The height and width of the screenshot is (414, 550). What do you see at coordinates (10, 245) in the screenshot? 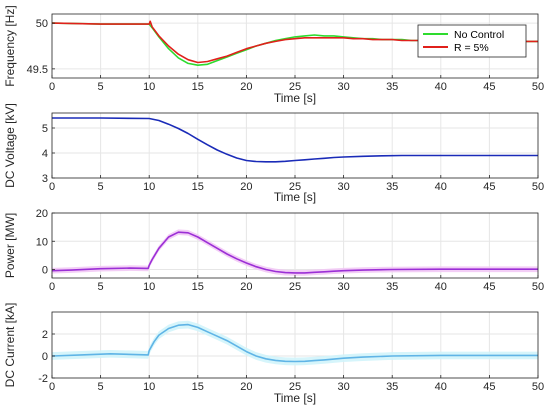
I see `y-axis-label: Power [MW]` at bounding box center [10, 245].